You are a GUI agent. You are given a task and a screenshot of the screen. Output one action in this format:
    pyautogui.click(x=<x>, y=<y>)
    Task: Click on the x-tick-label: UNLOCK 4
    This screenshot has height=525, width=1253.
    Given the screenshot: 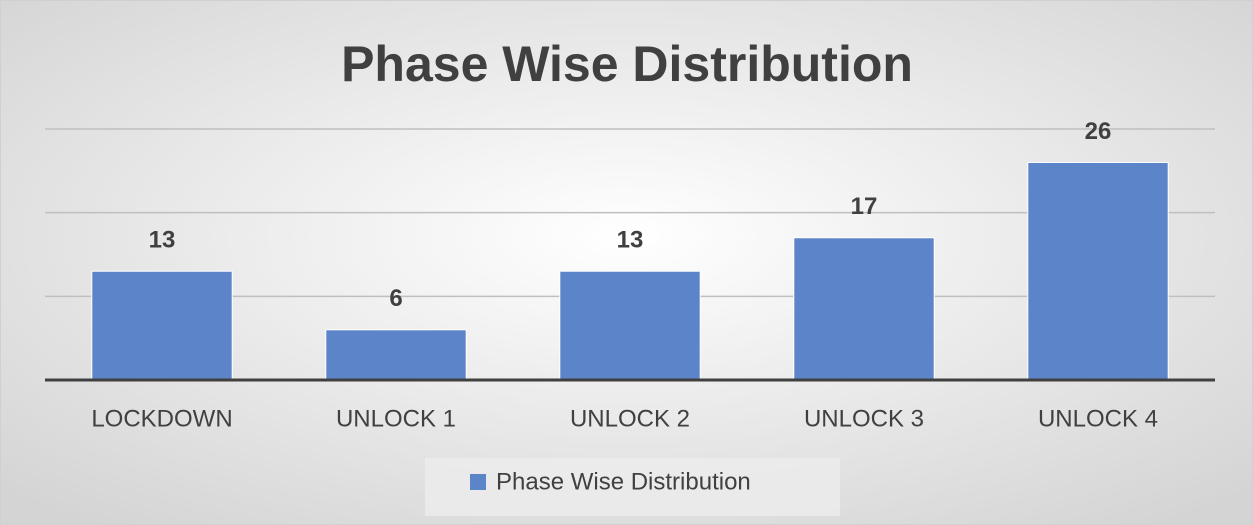 What is the action you would take?
    pyautogui.click(x=1098, y=418)
    